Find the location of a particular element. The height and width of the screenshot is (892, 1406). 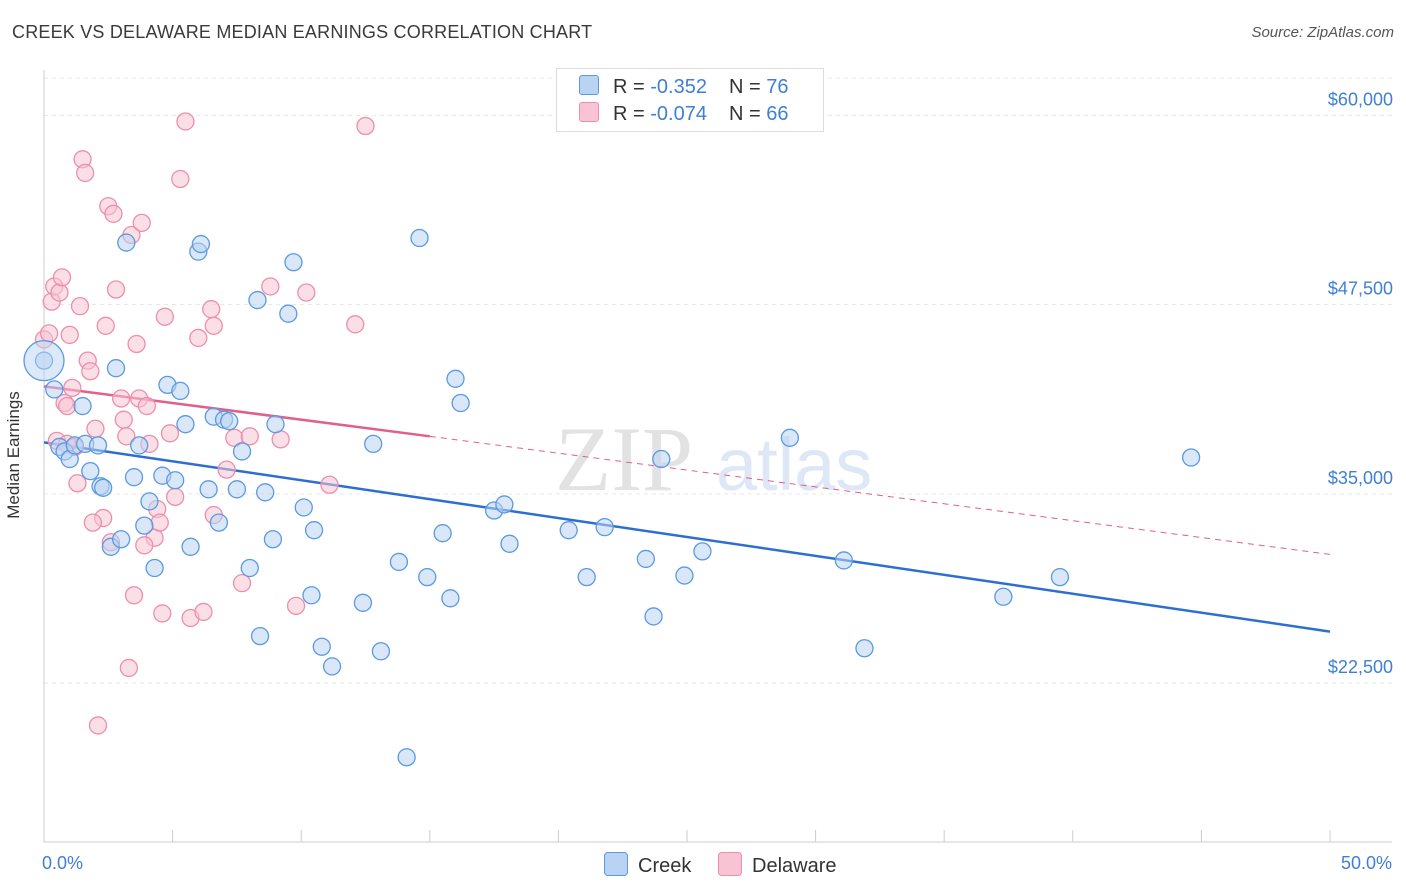

creek-legend-label: Creek is located at coordinates (665, 866).